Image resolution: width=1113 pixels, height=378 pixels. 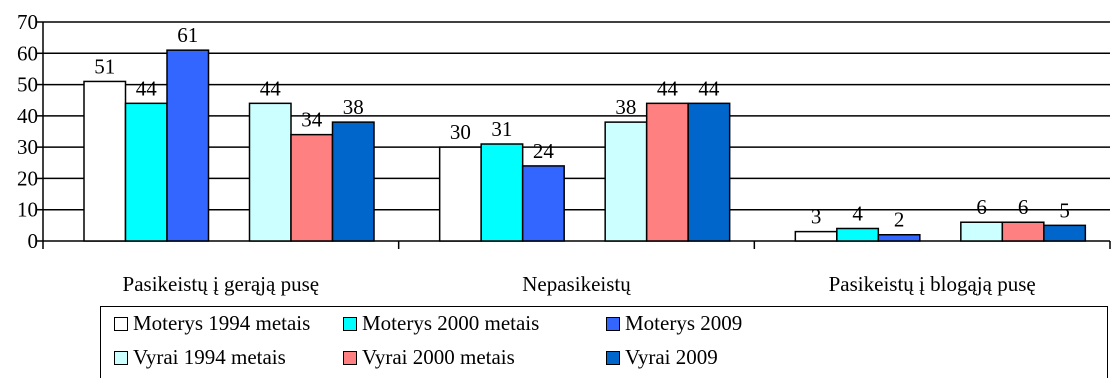 I want to click on category-label: Pasikeistų į gerąją pusę, so click(x=221, y=284).